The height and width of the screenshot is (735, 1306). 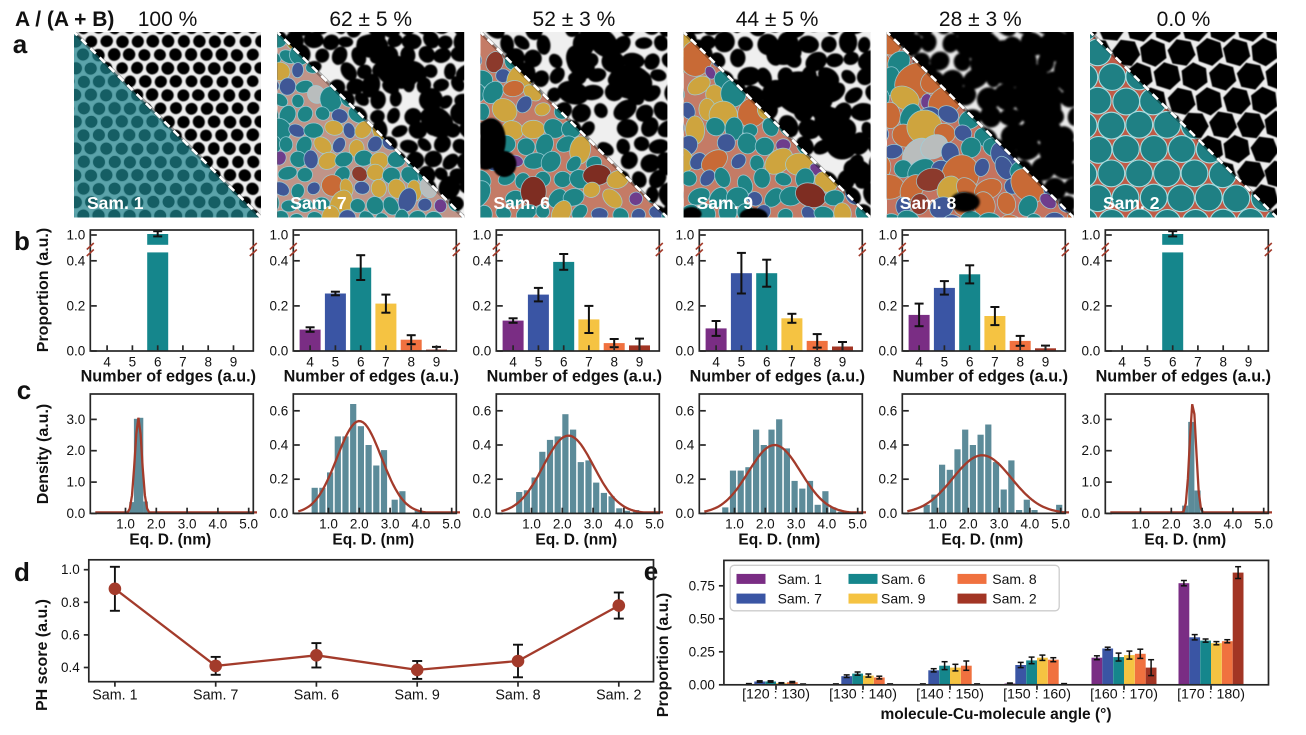 What do you see at coordinates (43, 454) in the screenshot?
I see `svg-text: Density (a.u.)` at bounding box center [43, 454].